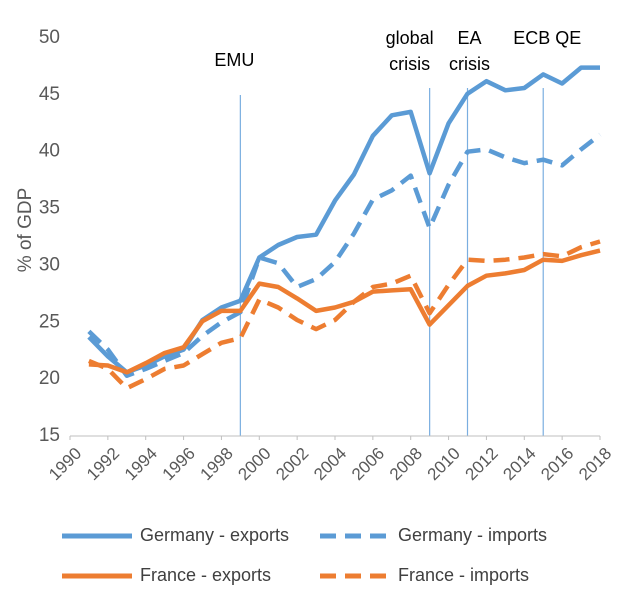 The height and width of the screenshot is (604, 625). Describe the element at coordinates (254, 464) in the screenshot. I see `x-tick-label: 2000` at that location.